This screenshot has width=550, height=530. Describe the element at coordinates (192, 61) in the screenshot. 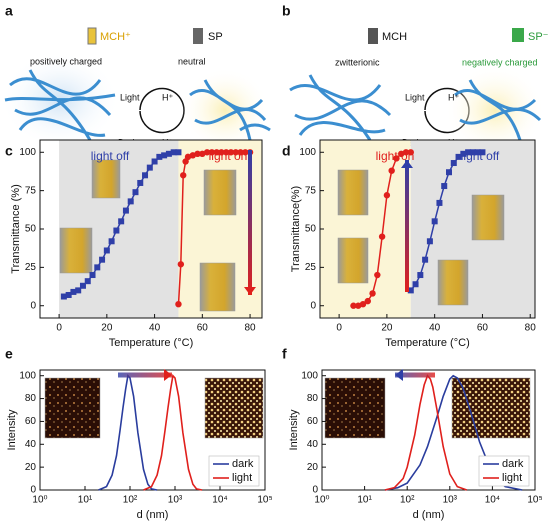

I see `label: neutral` at that location.